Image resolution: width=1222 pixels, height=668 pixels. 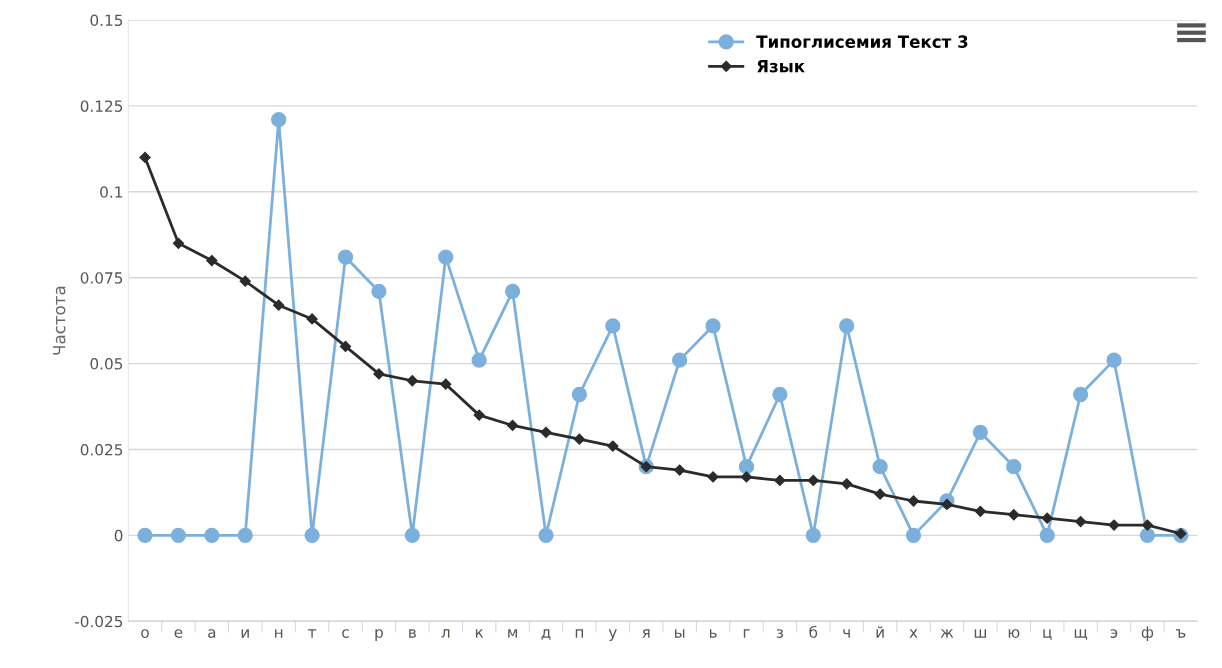 What do you see at coordinates (106, 20) in the screenshot?
I see `y-tick-label: 0.15` at bounding box center [106, 20].